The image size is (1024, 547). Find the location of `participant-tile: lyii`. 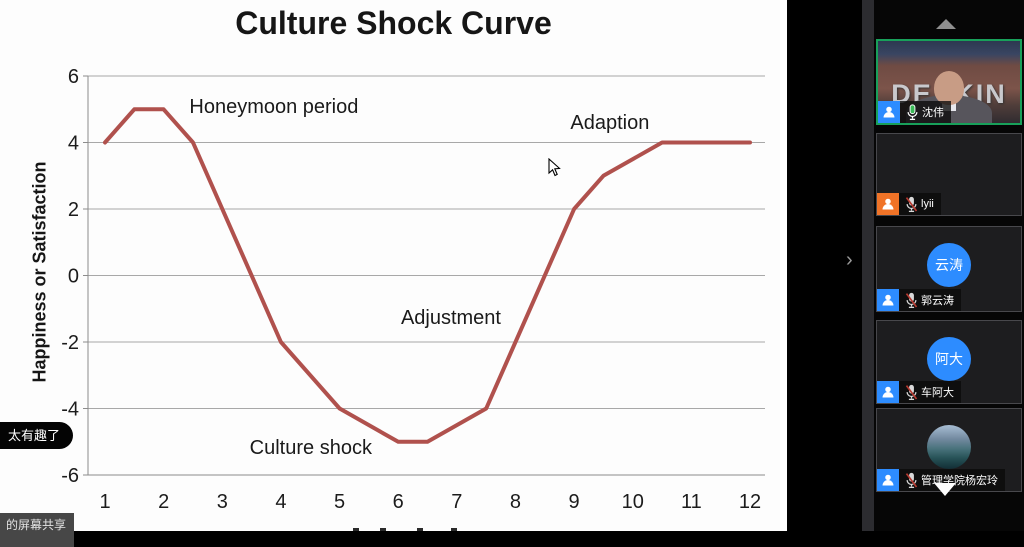

participant-tile: lyii is located at coordinates (949, 174).